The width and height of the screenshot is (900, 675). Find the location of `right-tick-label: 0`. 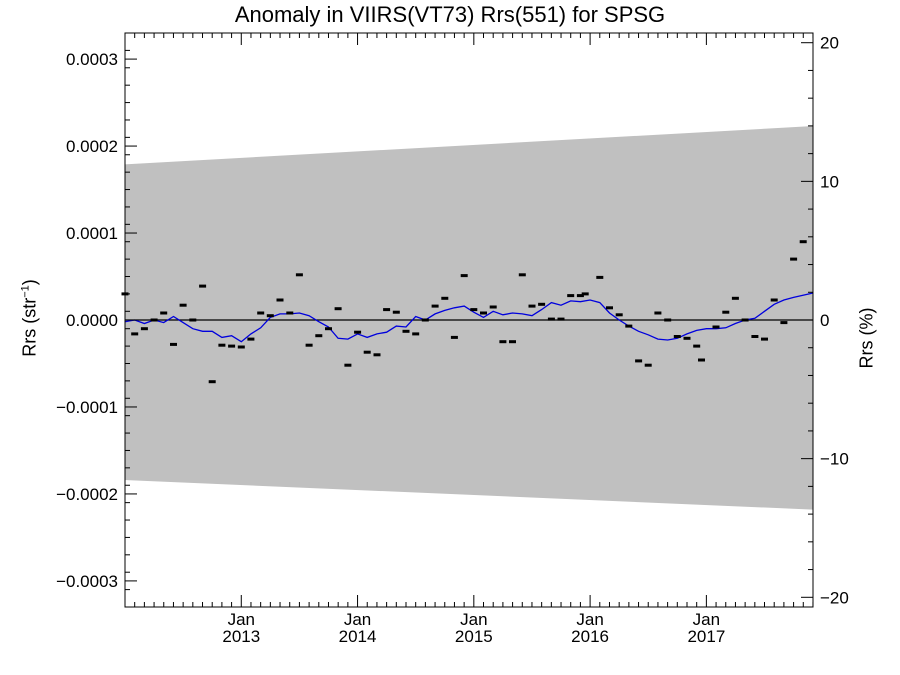

right-tick-label: 0 is located at coordinates (824, 320).